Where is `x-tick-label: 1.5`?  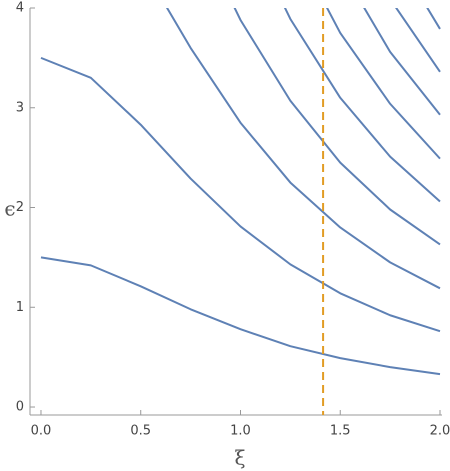
x-tick-label: 1.5 is located at coordinates (340, 431).